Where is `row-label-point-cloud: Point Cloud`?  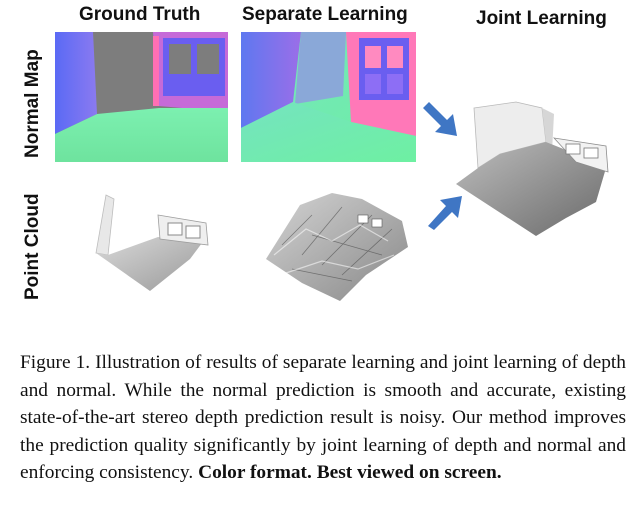
row-label-point-cloud: Point Cloud is located at coordinates (32, 246).